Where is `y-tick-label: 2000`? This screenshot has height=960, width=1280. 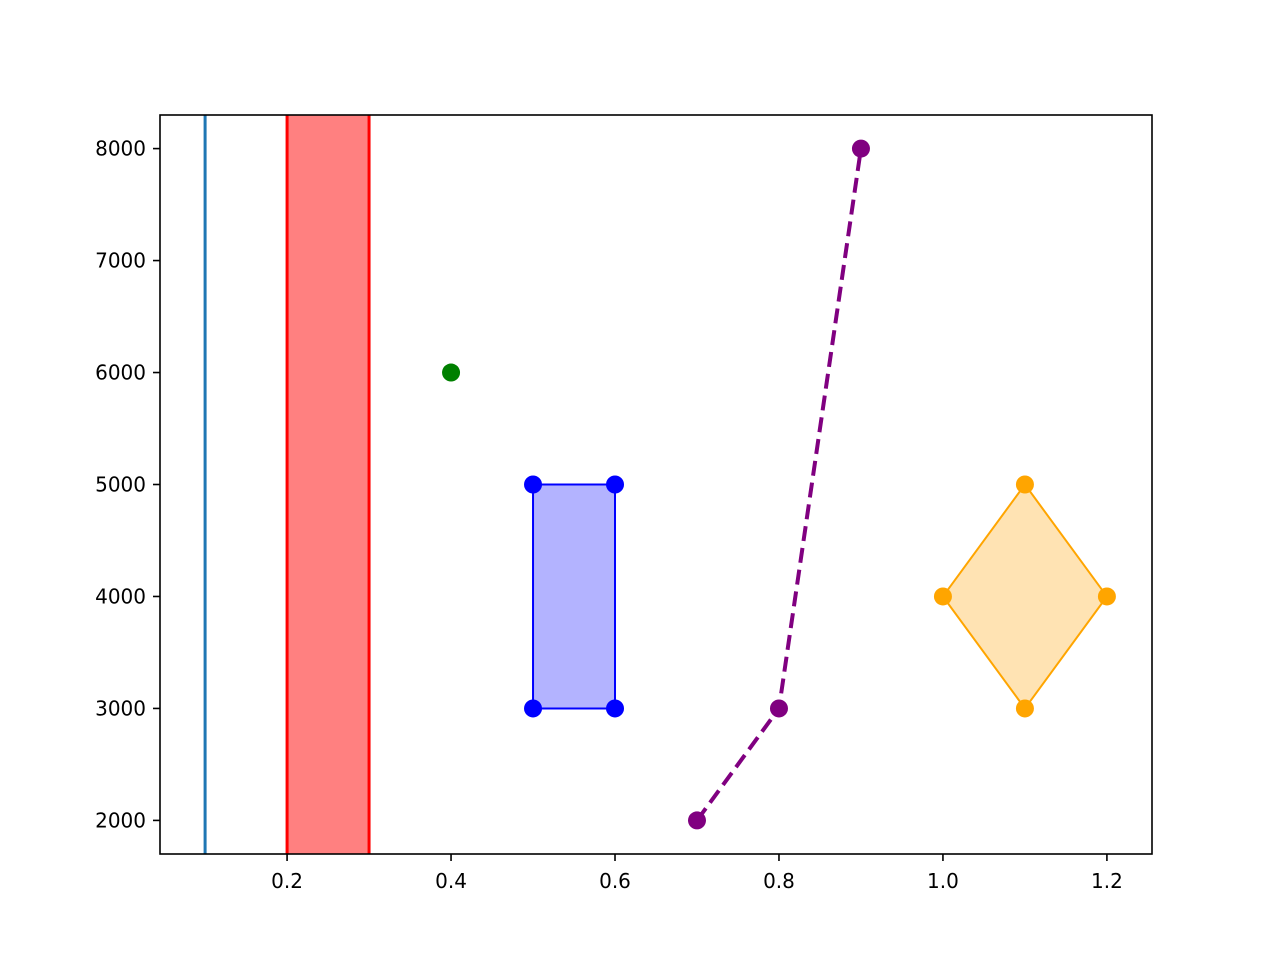 y-tick-label: 2000 is located at coordinates (120, 820).